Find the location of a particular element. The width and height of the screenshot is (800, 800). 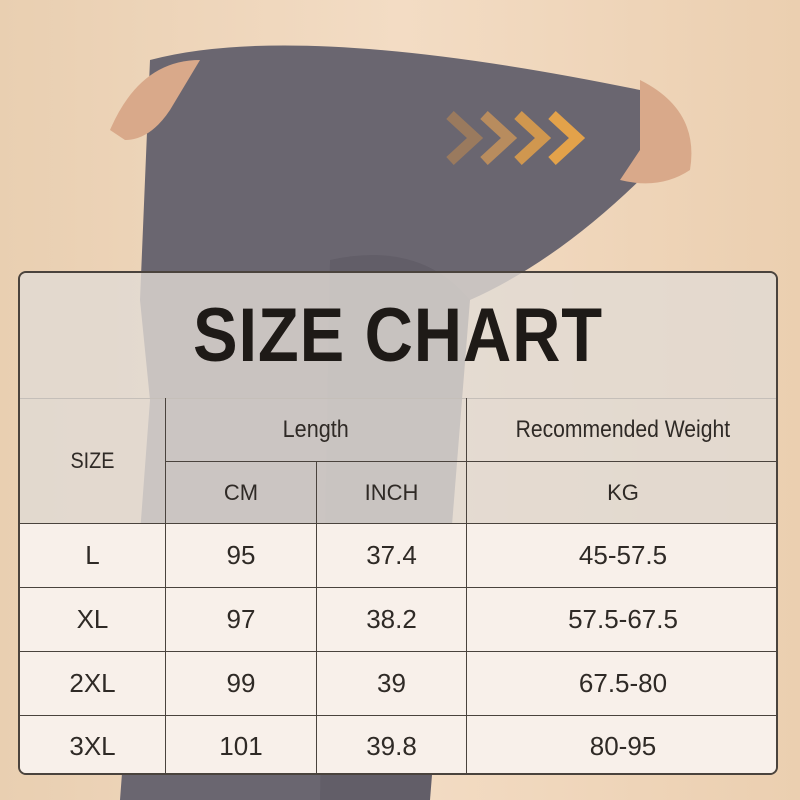

cell-inch: 39 is located at coordinates (392, 684).